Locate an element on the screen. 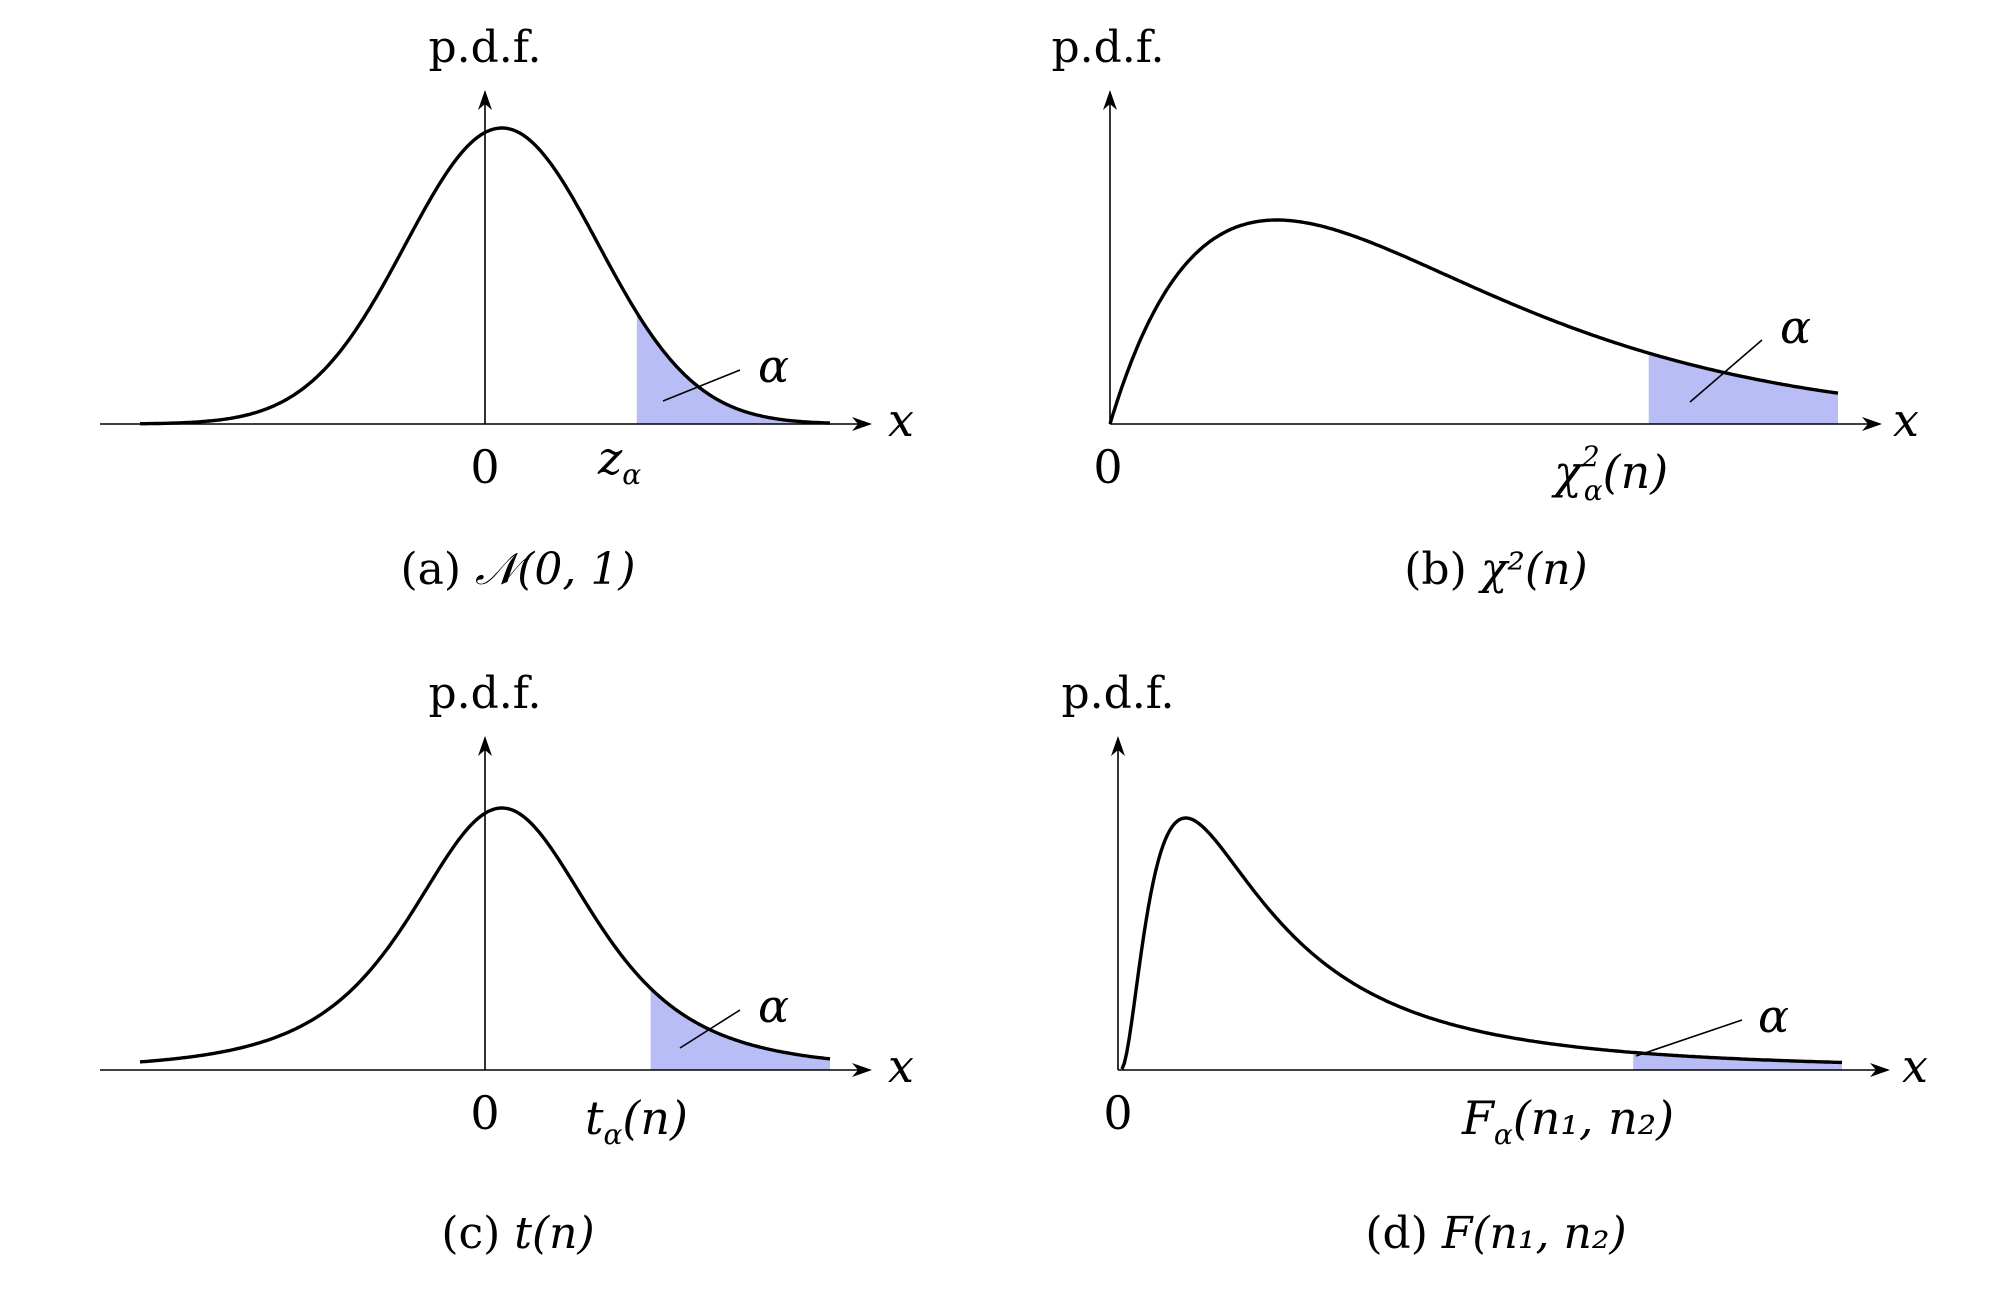 The width and height of the screenshot is (2000, 1300). normal-tail-area is located at coordinates (733, 368).